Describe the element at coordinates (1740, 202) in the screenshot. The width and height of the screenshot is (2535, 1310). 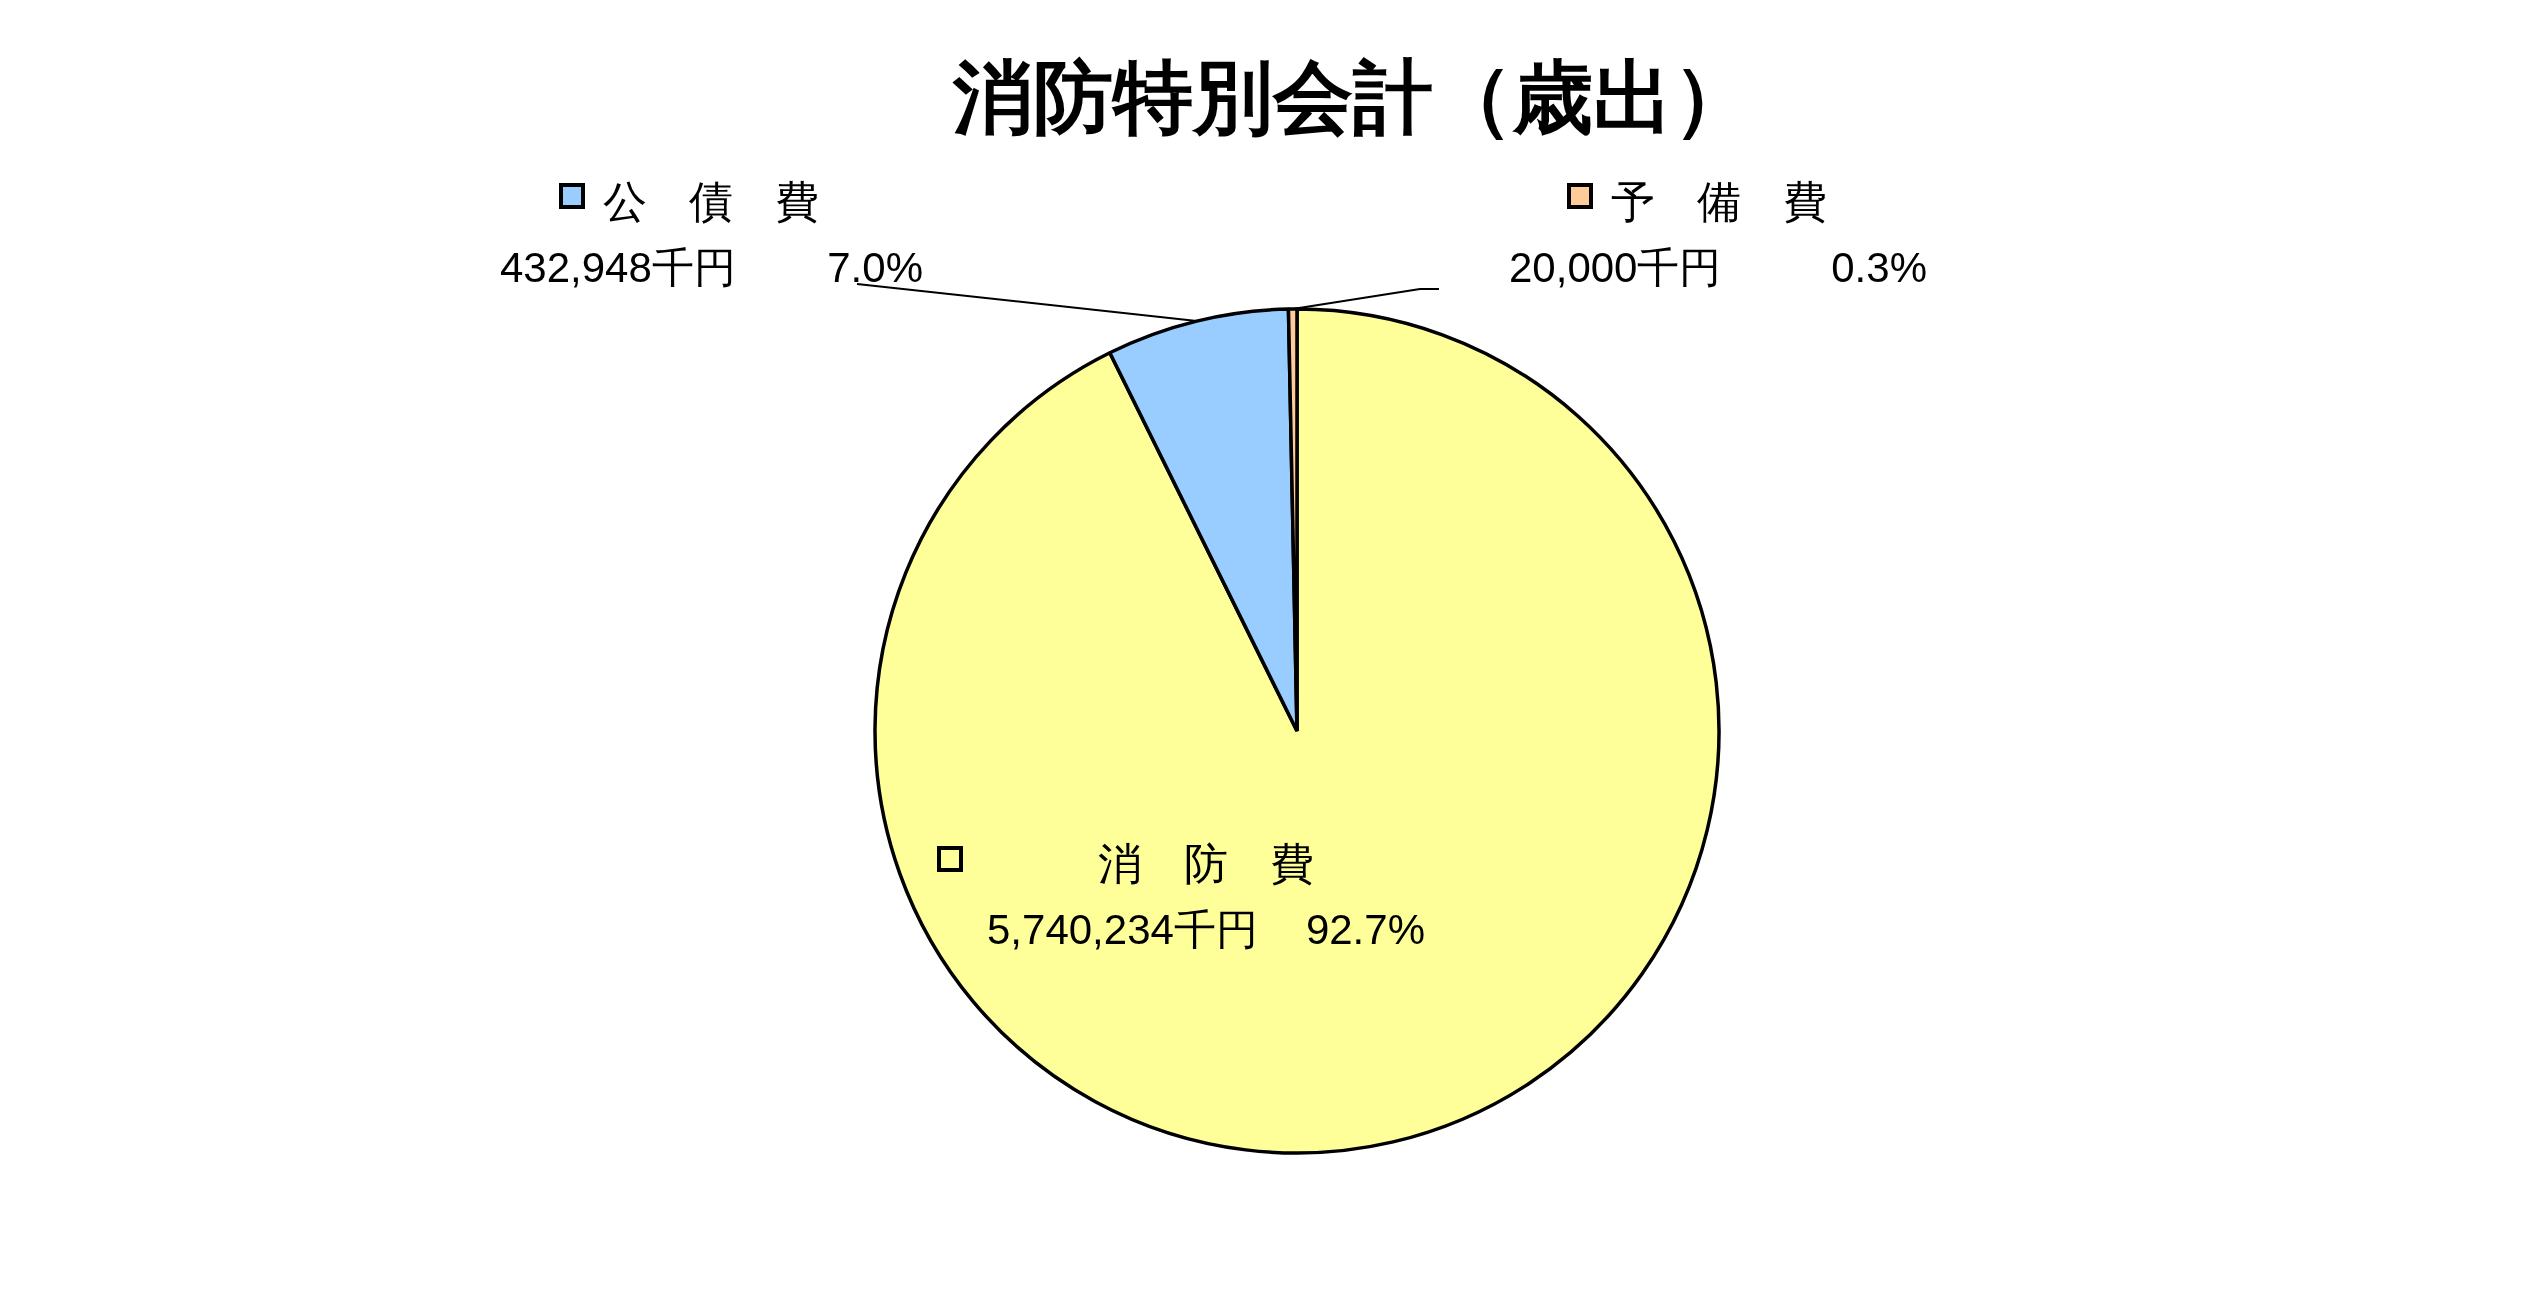
I see `legend-label: 予備費` at that location.